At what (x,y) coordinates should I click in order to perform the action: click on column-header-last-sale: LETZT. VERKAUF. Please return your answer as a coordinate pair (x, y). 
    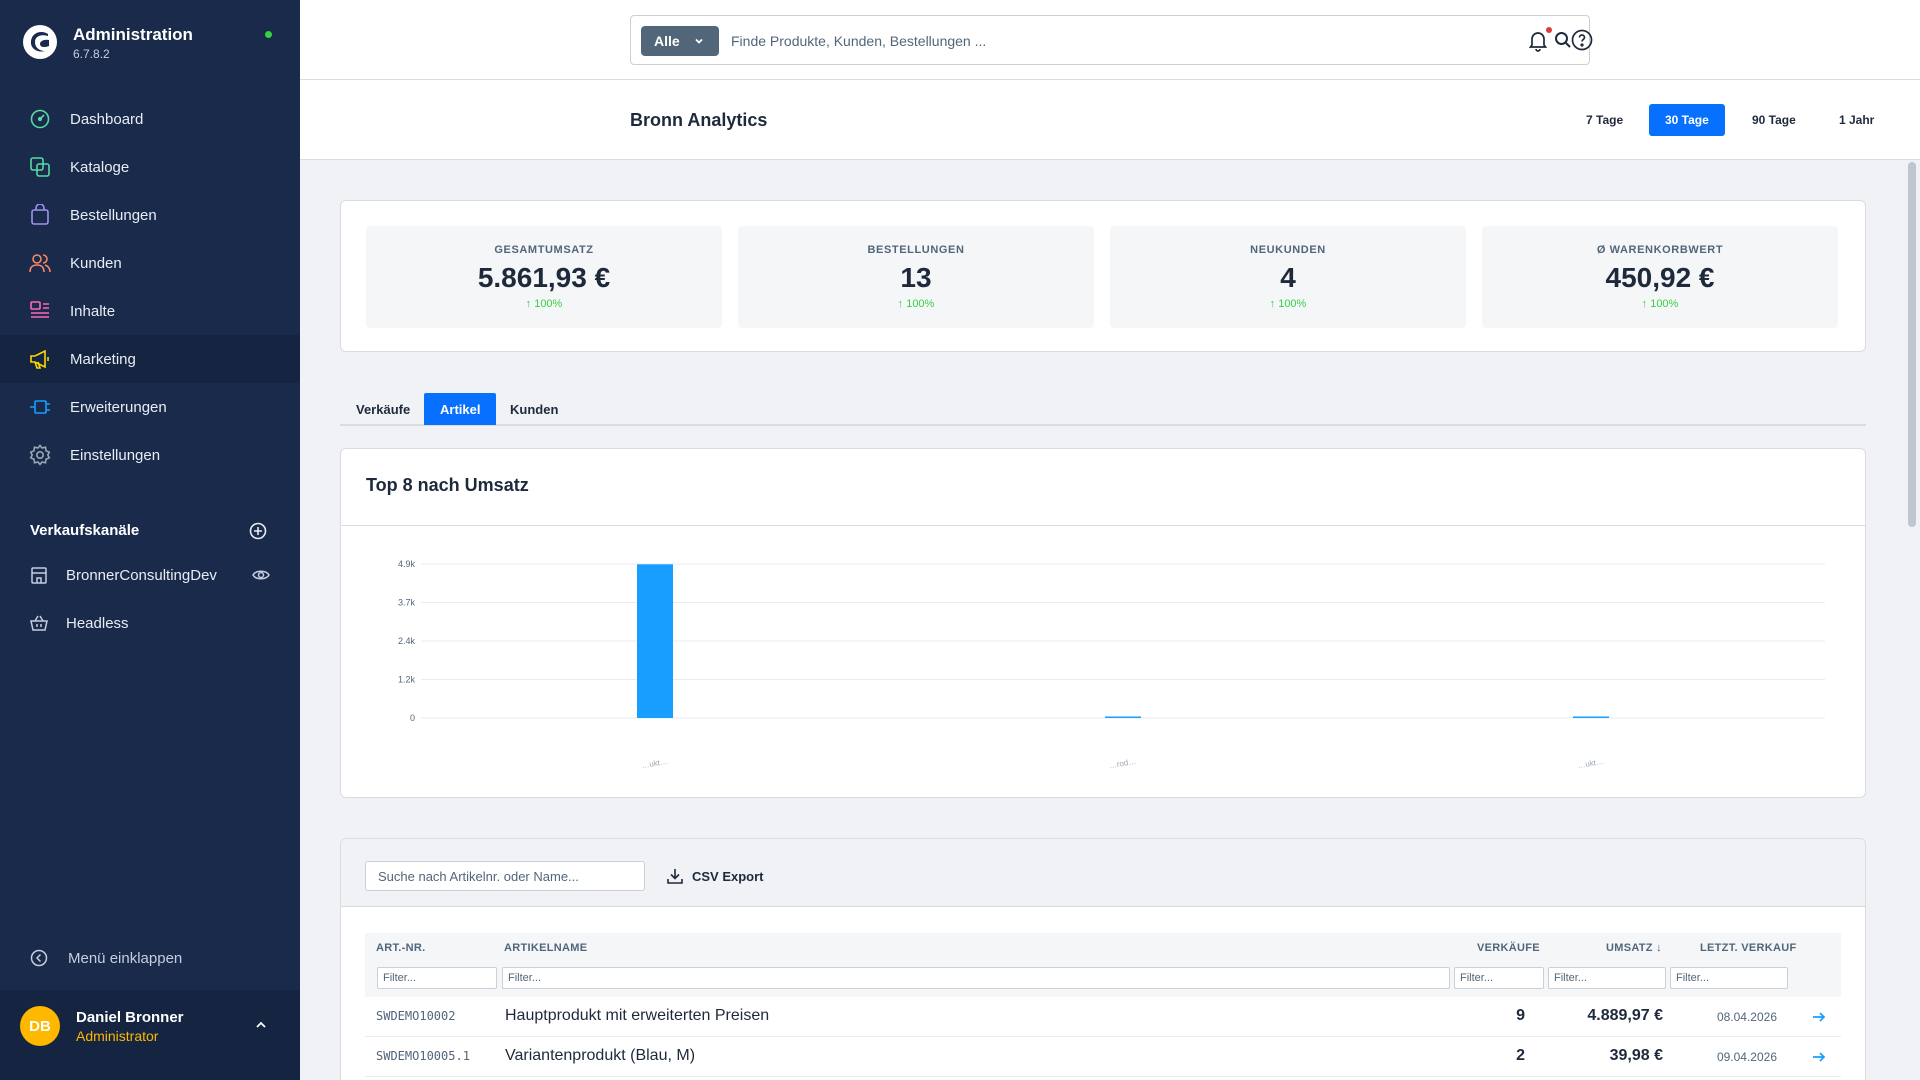
    Looking at the image, I should click on (1748, 948).